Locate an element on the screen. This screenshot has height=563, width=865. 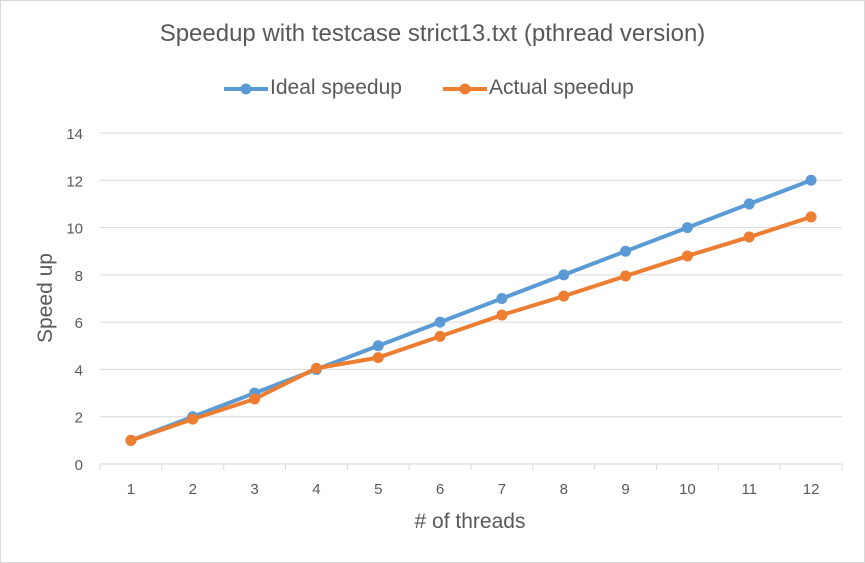
x-tick-label: 11 is located at coordinates (749, 489).